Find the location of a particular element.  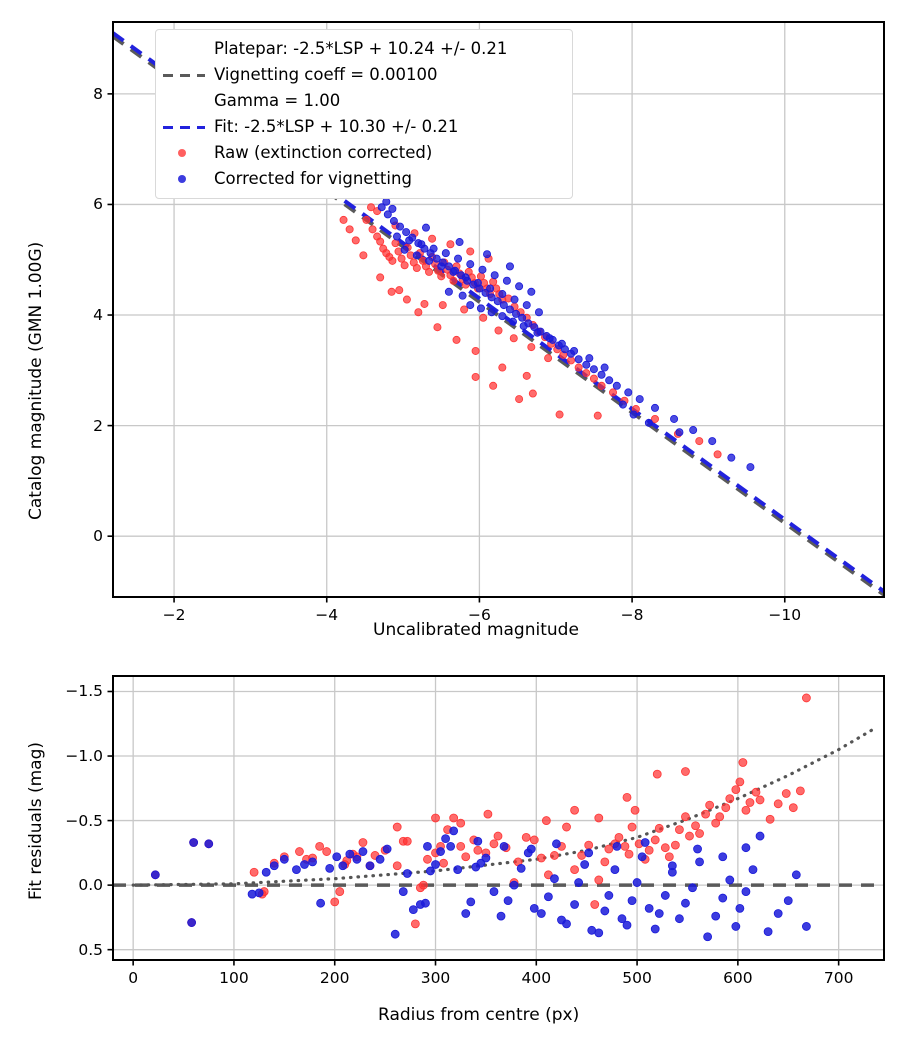

calibration-xtick-label: −6 is located at coordinates (479, 615).